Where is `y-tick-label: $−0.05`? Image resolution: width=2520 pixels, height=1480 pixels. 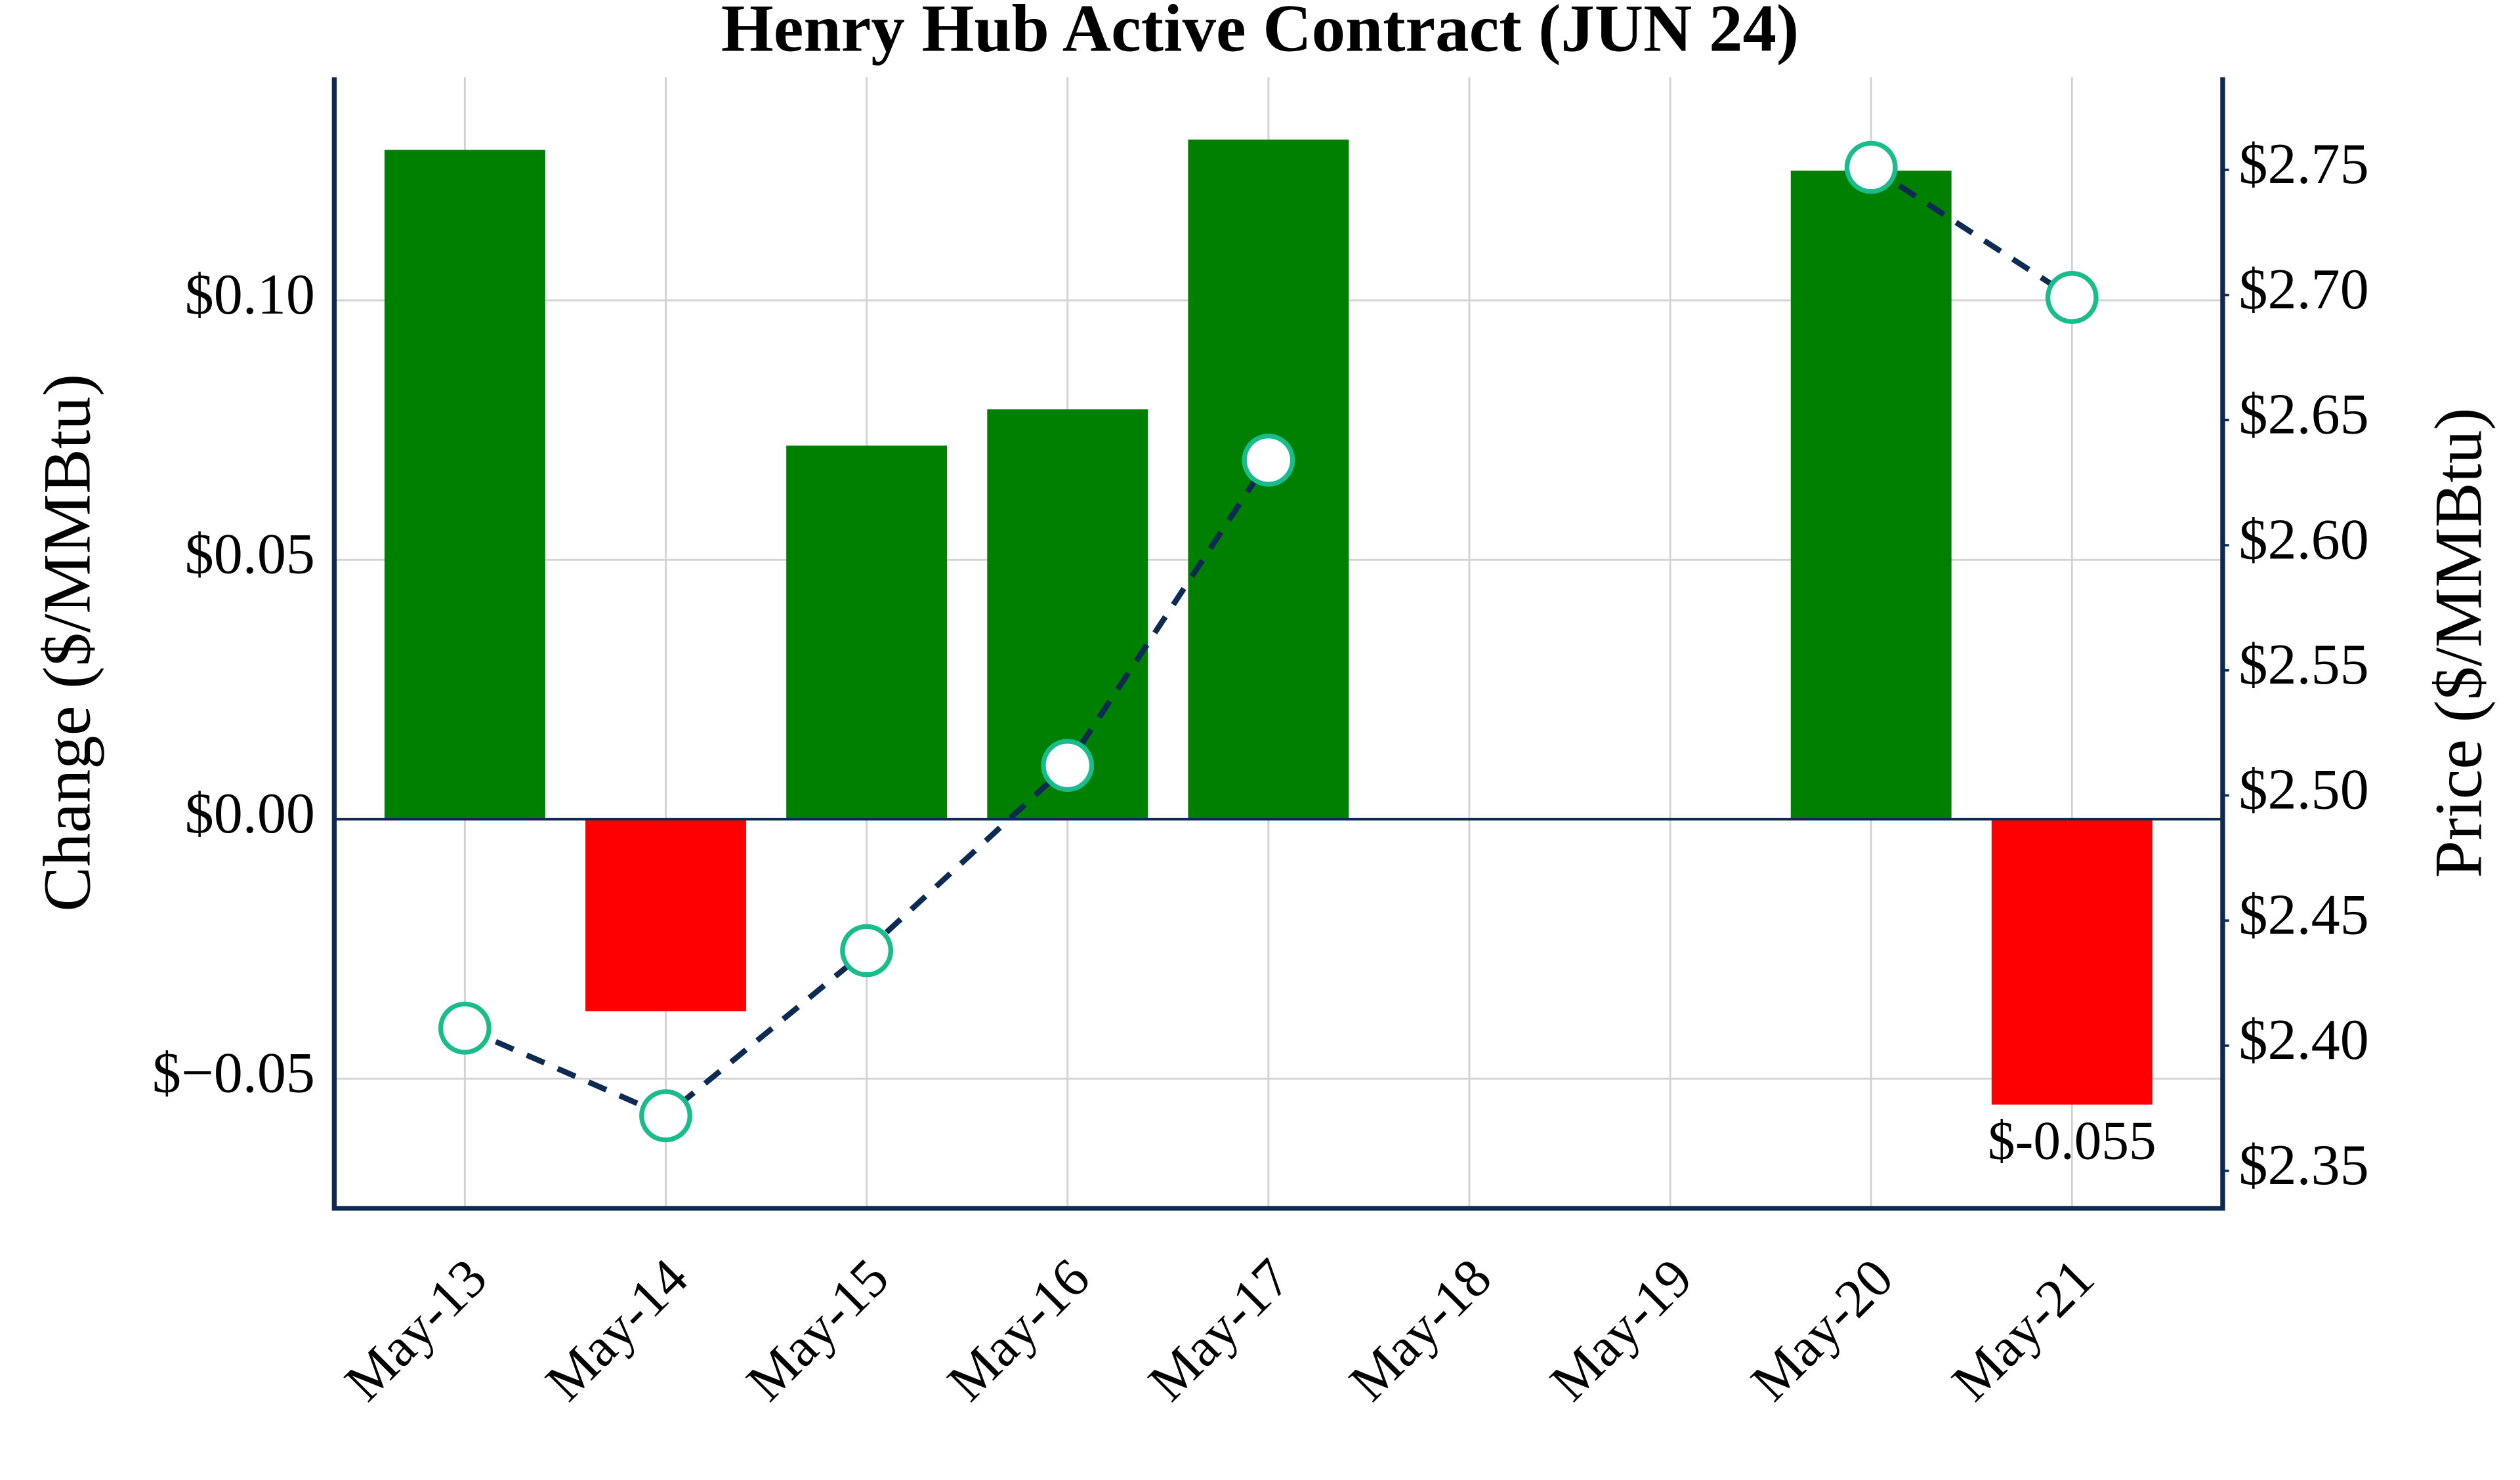
y-tick-label: $−0.05 is located at coordinates (233, 1072).